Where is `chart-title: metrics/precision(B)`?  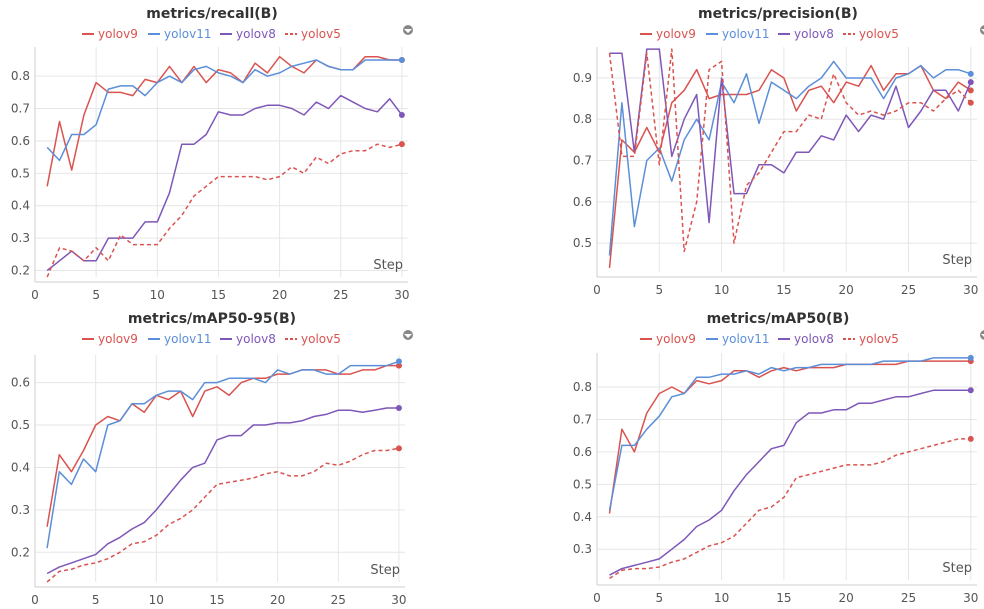
chart-title: metrics/precision(B) is located at coordinates (778, 14).